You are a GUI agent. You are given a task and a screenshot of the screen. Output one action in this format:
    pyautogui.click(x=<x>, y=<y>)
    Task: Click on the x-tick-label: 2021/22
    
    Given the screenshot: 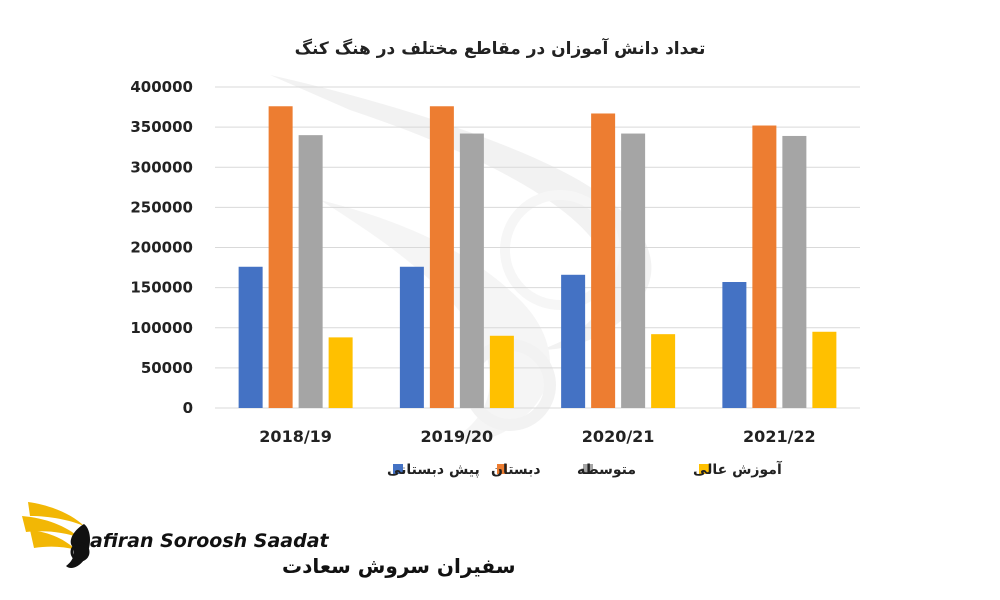 What is the action you would take?
    pyautogui.click(x=779, y=436)
    